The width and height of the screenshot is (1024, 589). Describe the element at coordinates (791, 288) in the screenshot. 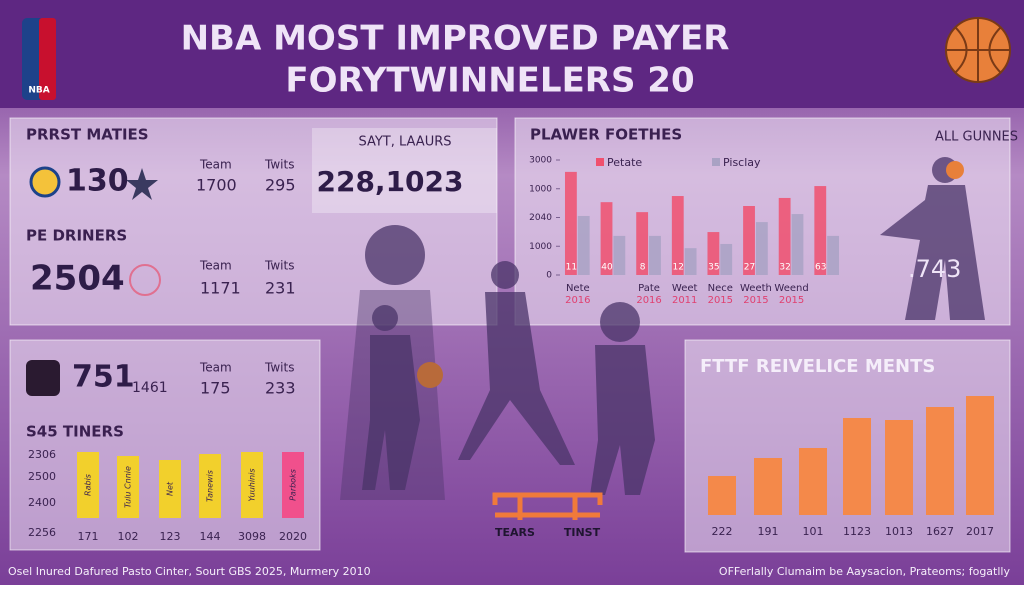

I see `x-tick-label: Weend` at that location.